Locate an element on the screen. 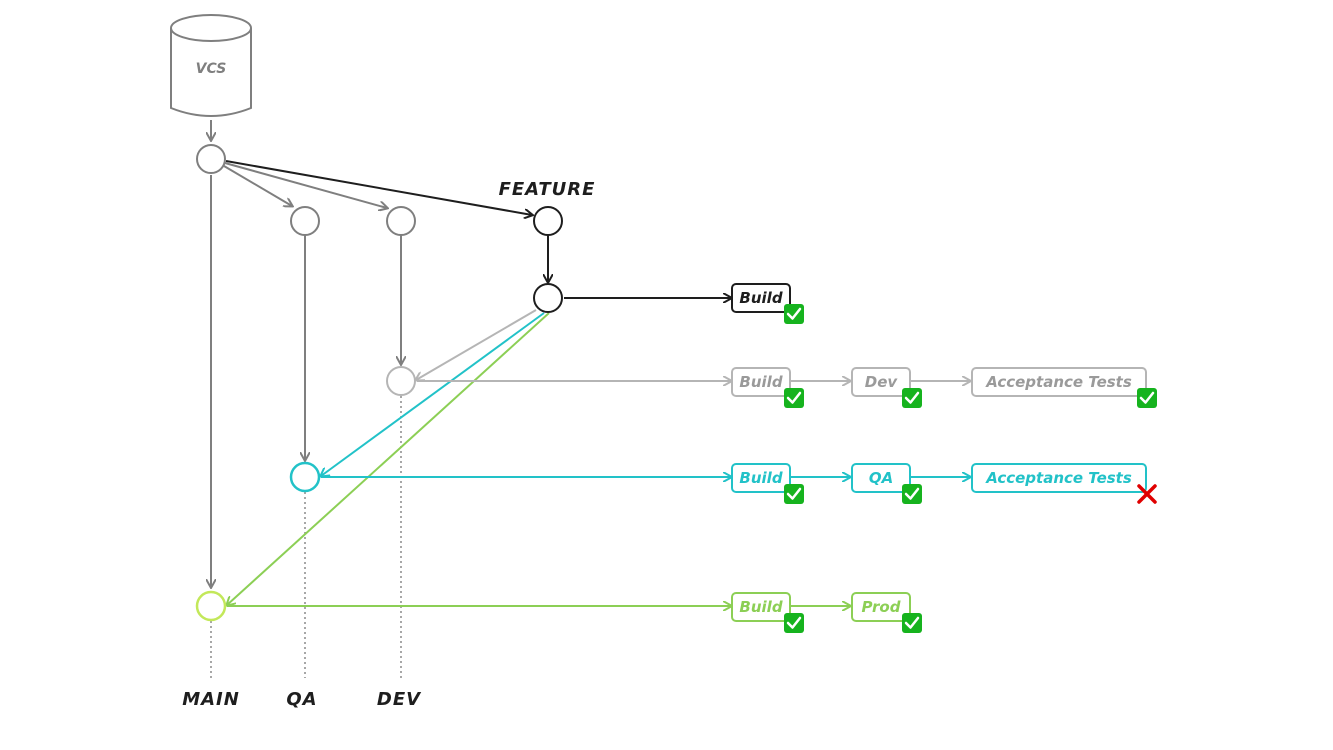  dev-build-label: Build is located at coordinates (760, 382).